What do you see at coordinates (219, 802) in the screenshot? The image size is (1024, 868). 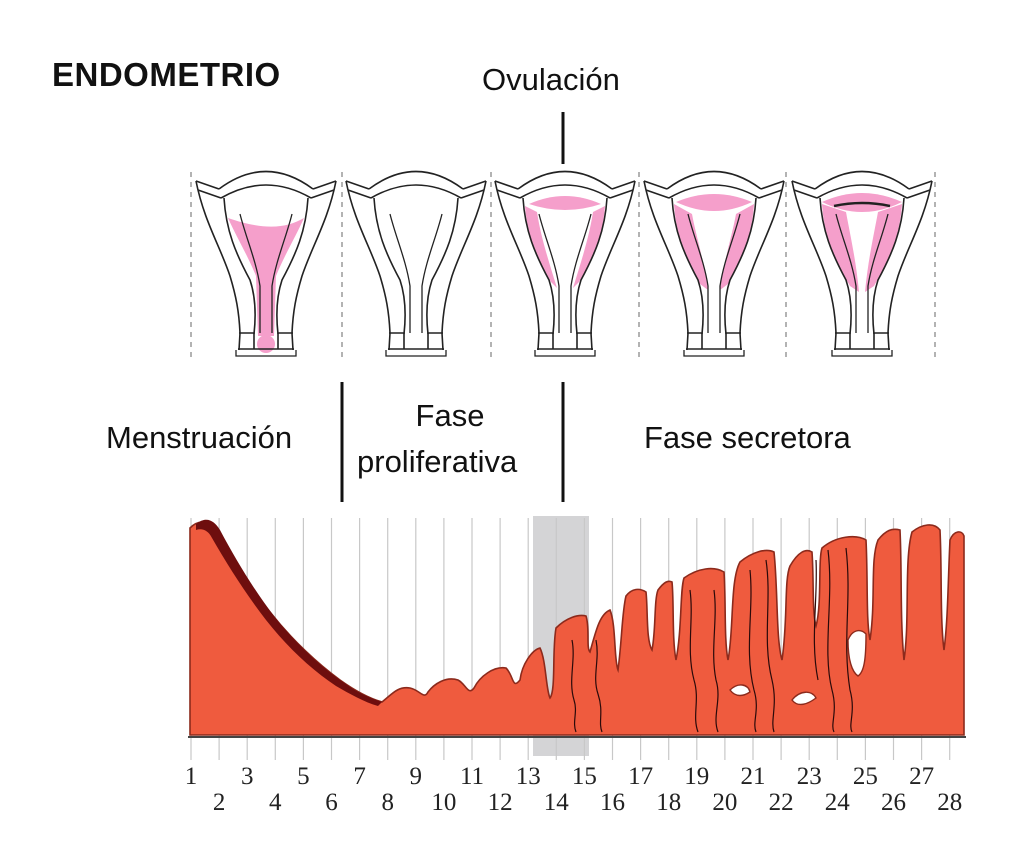 I see `day-label: 2` at bounding box center [219, 802].